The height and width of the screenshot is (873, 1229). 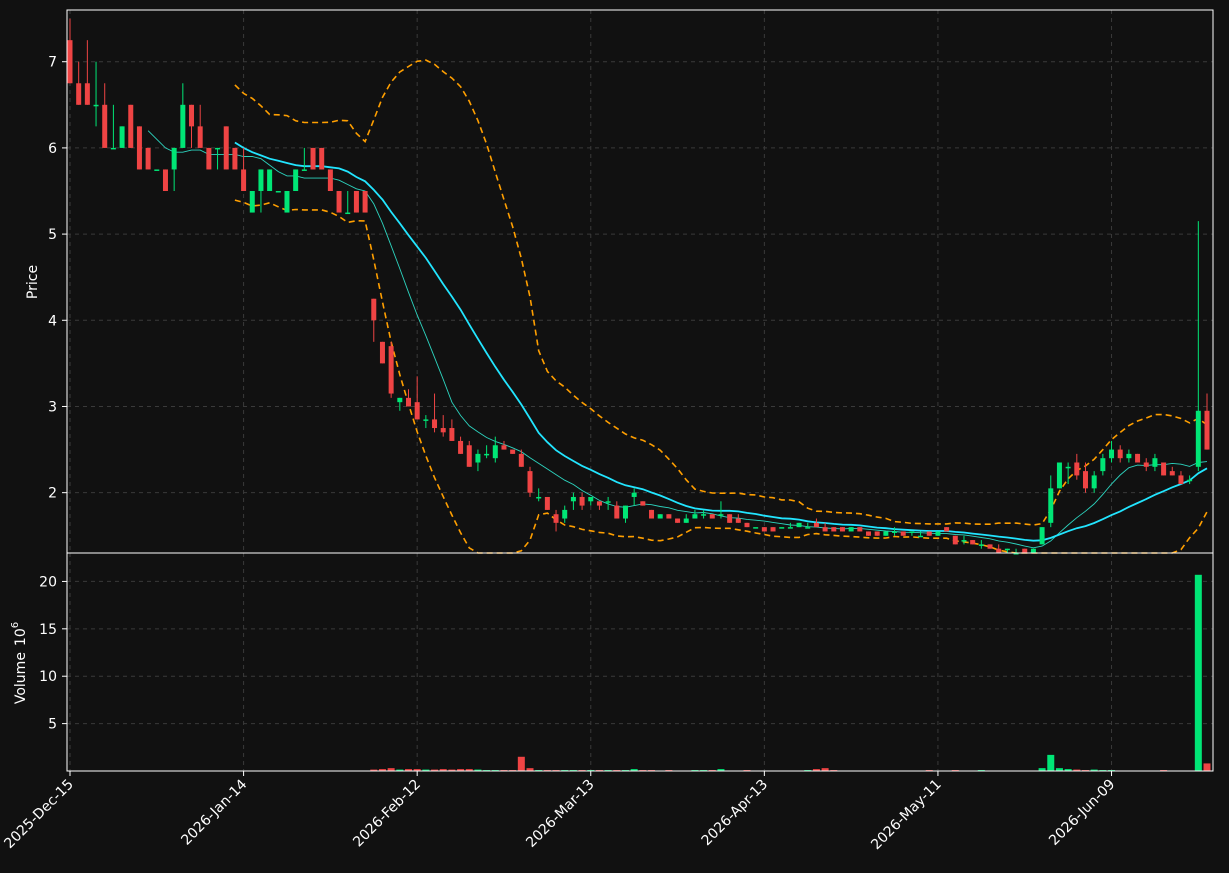 What do you see at coordinates (48, 630) in the screenshot?
I see `volume-tick-label: 15` at bounding box center [48, 630].